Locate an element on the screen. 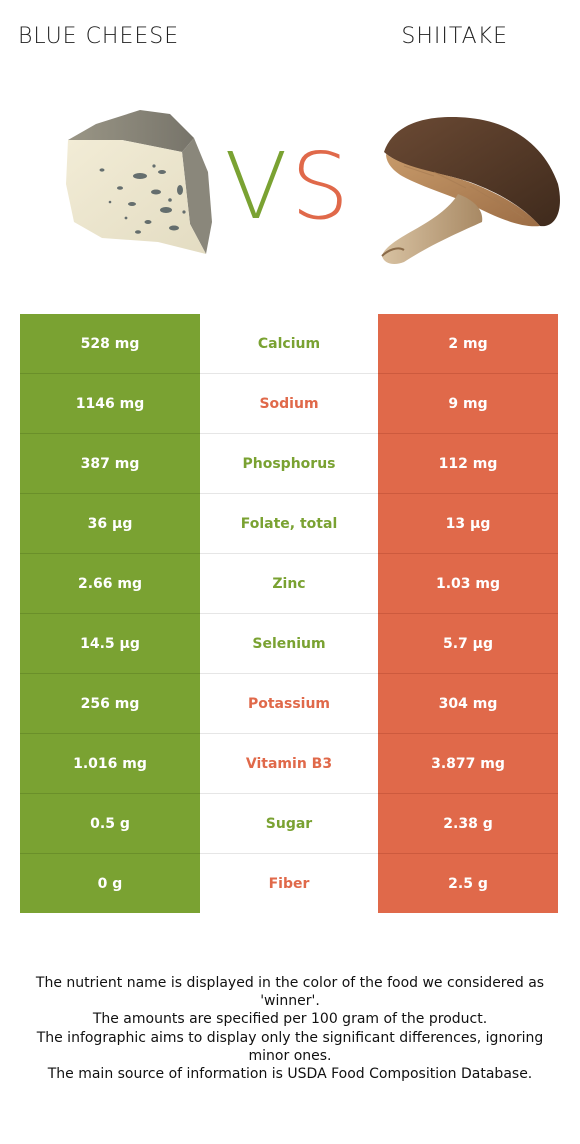 Image resolution: width=580 pixels, height=1144 pixels. table-row: 2.66 mg Zinc 1.03 mg is located at coordinates (289, 584).